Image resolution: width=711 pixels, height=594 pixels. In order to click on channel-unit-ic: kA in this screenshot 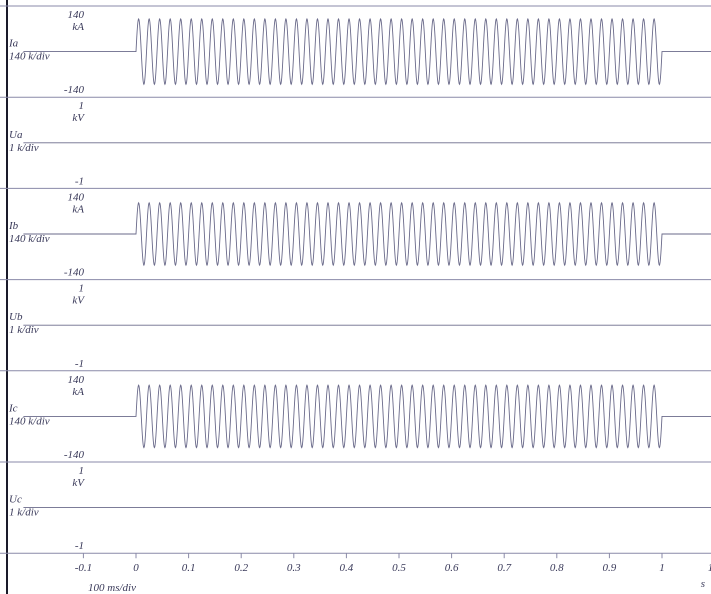, I will do `click(78, 392)`.